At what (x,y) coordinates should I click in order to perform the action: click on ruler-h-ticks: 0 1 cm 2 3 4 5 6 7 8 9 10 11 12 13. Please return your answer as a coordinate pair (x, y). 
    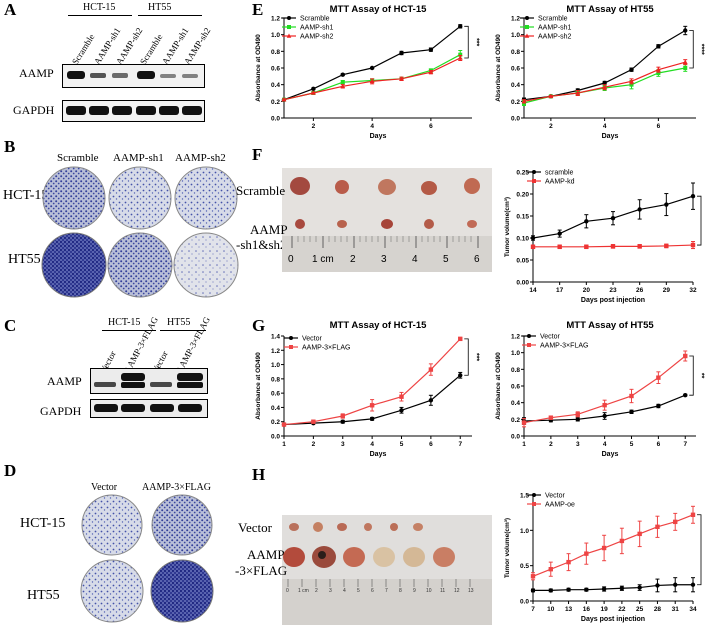
    Looking at the image, I should click on (386, 593).